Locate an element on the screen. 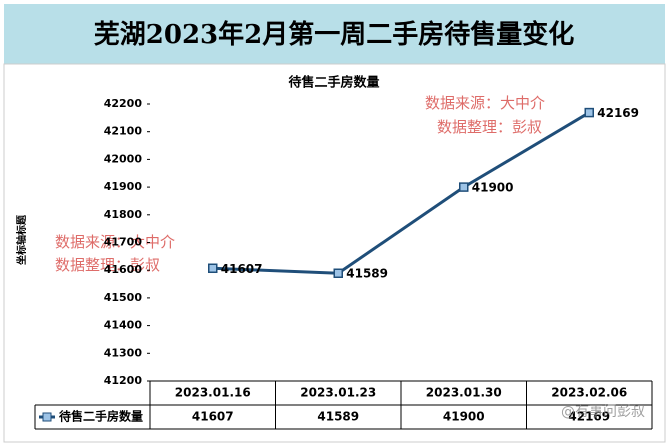  legend-marker is located at coordinates (47, 417).